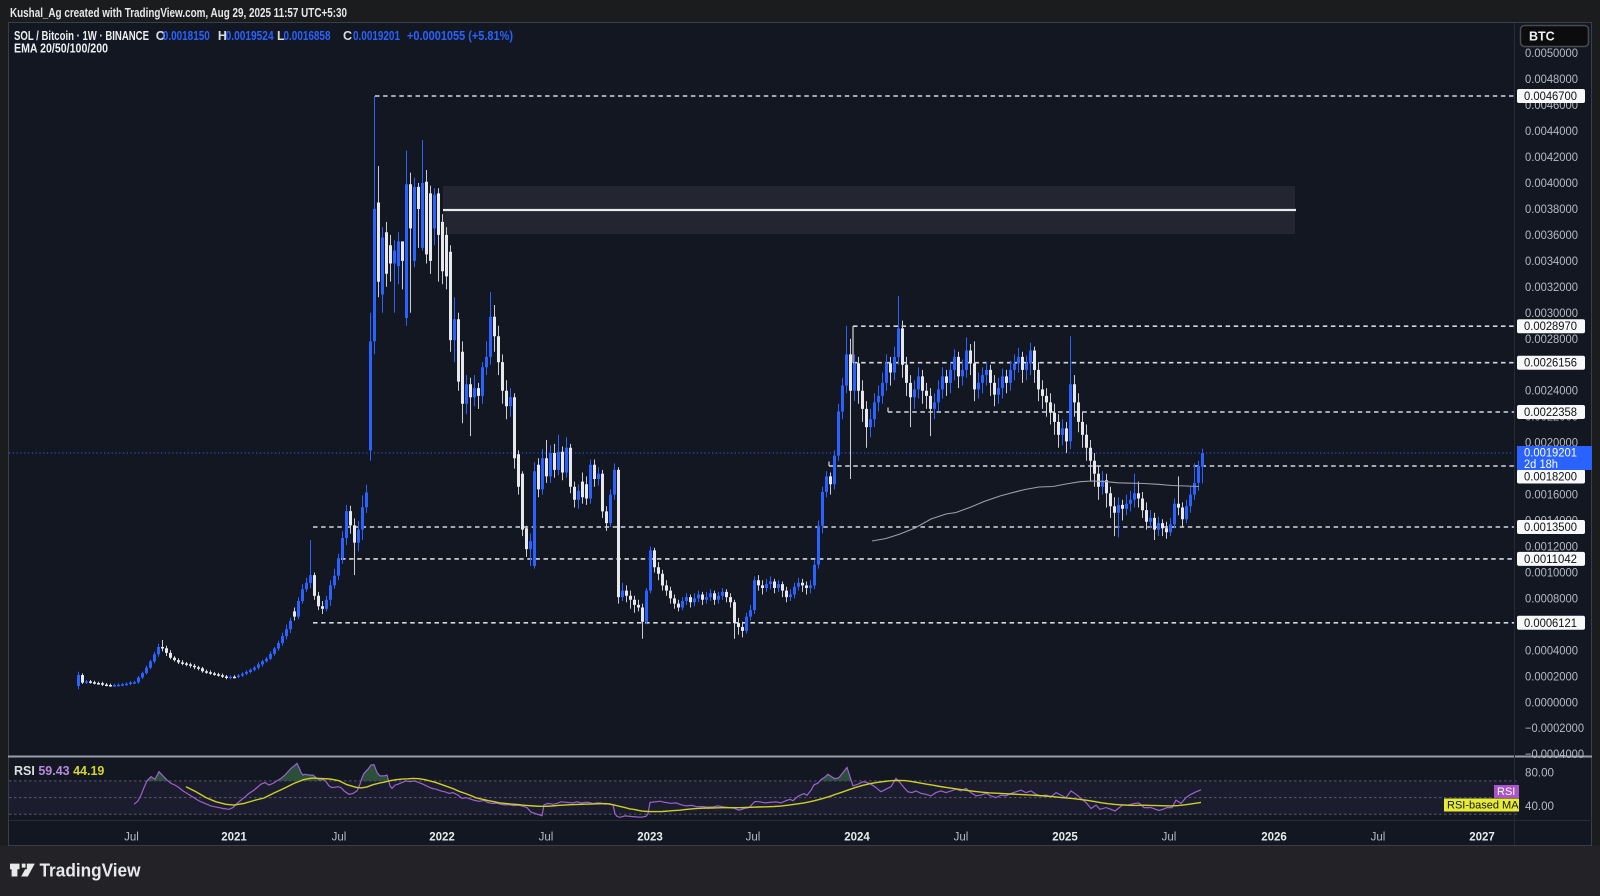  What do you see at coordinates (1542, 37) in the screenshot?
I see `svg-text: BTC` at bounding box center [1542, 37].